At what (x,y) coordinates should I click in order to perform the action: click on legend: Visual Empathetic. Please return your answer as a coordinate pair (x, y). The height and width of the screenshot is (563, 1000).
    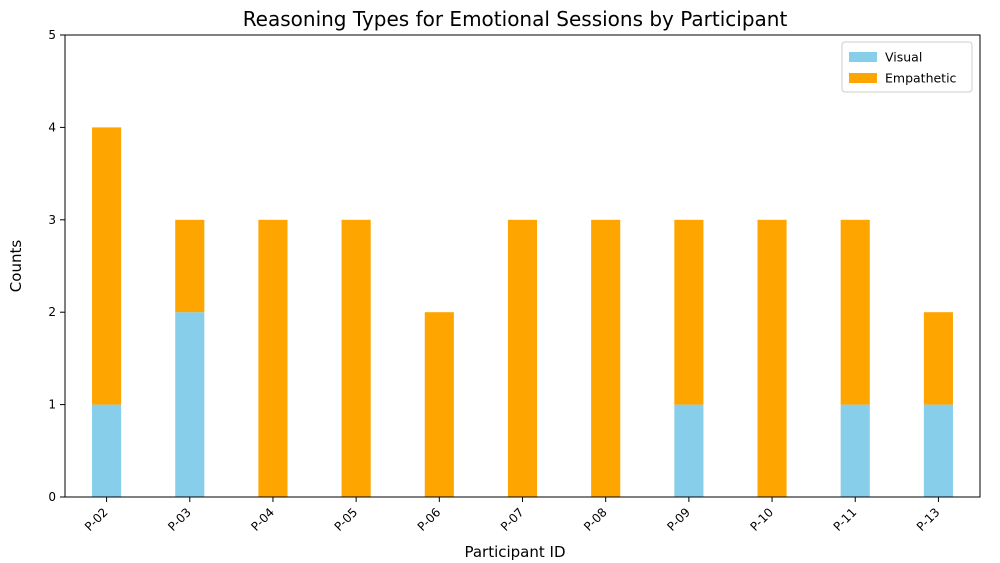
    Looking at the image, I should click on (907, 67).